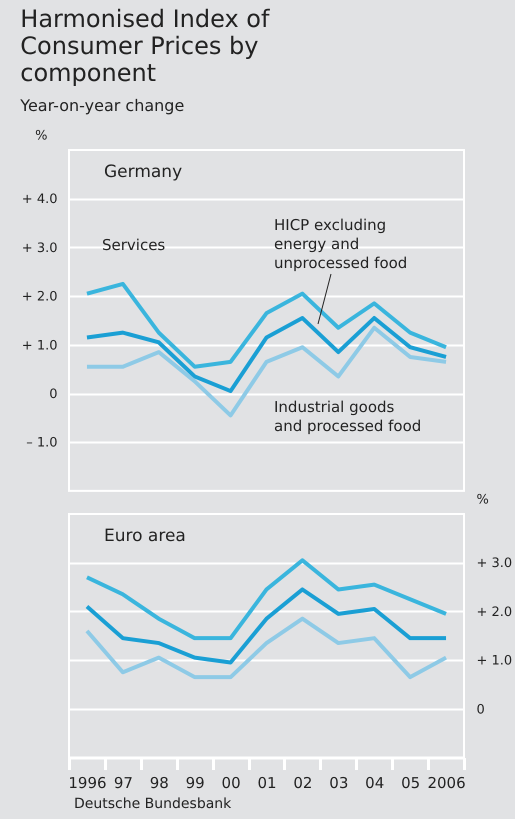  I want to click on annotation: Euro area, so click(145, 536).